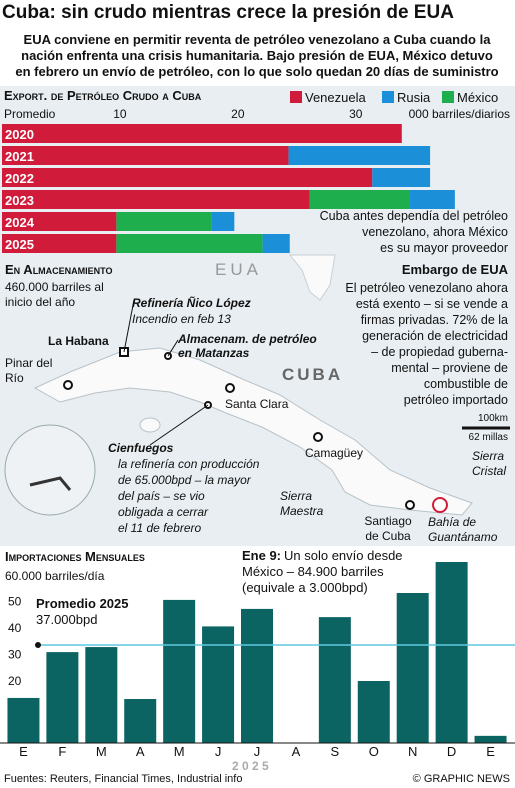 The image size is (515, 788). What do you see at coordinates (461, 779) in the screenshot?
I see `credit: © GRAPHIC NEWS` at bounding box center [461, 779].